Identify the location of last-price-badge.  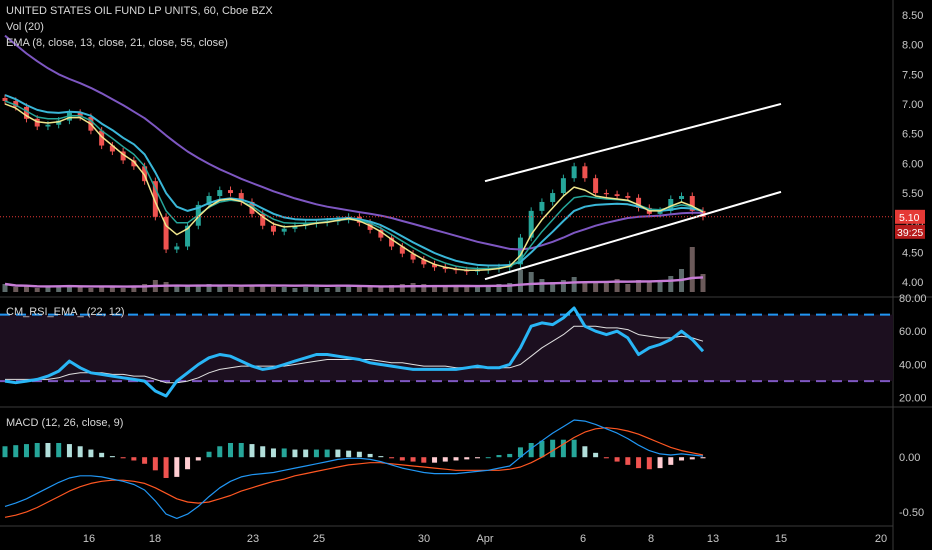
(910, 216).